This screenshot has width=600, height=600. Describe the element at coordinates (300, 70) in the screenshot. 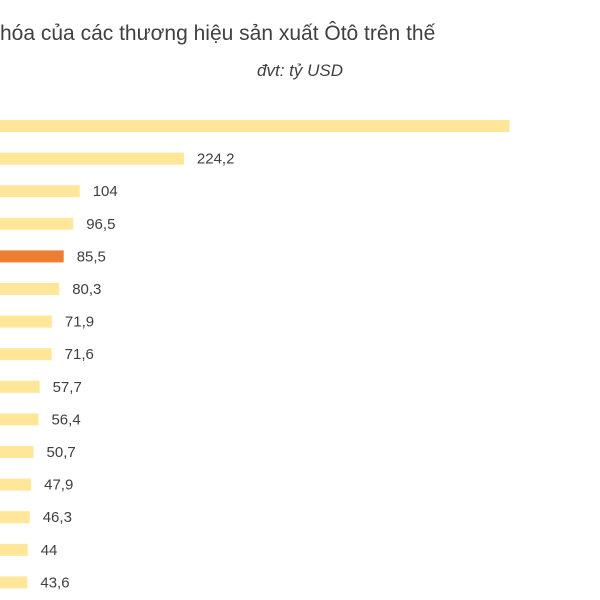

I see `chart-subtitle: đvt: tỷ USD` at that location.